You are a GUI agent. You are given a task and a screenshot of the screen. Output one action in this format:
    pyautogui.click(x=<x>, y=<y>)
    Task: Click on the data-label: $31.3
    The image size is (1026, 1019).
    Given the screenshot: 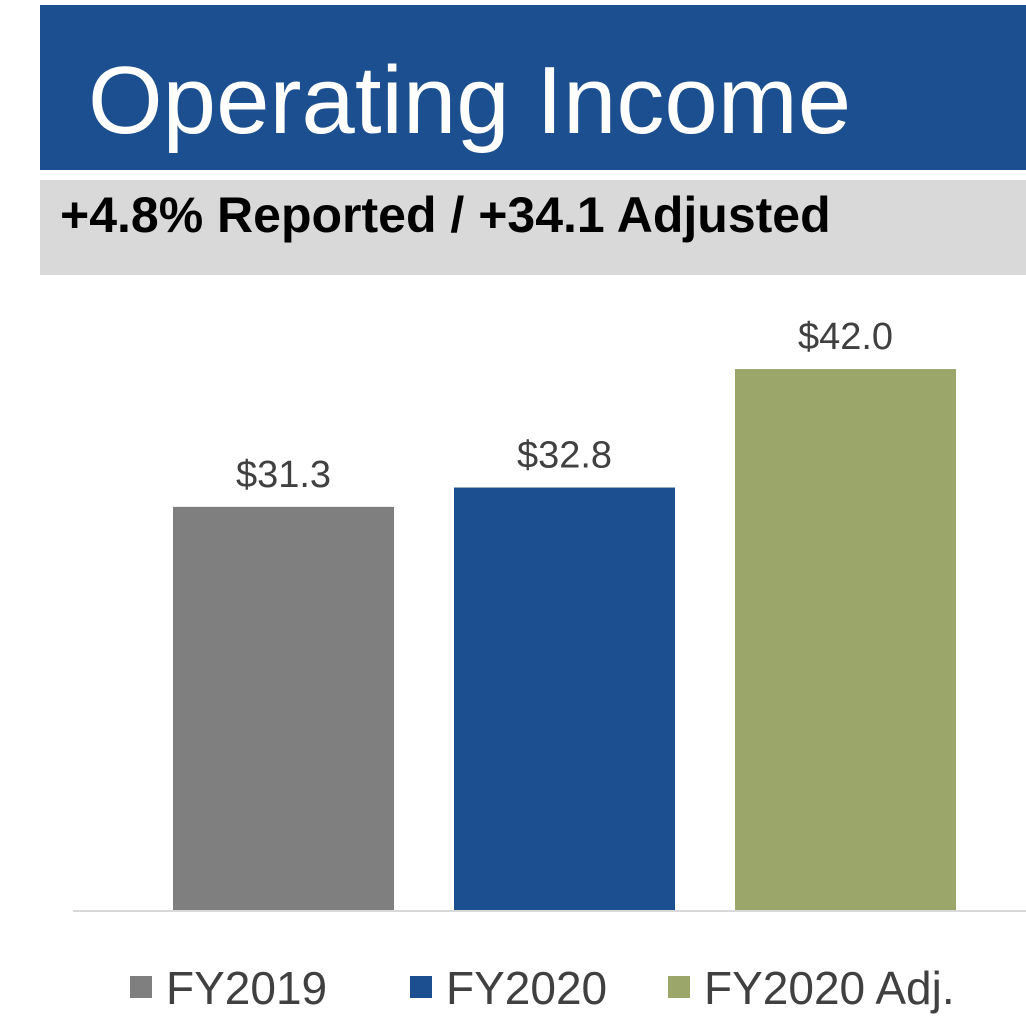 What is the action you would take?
    pyautogui.click(x=283, y=475)
    